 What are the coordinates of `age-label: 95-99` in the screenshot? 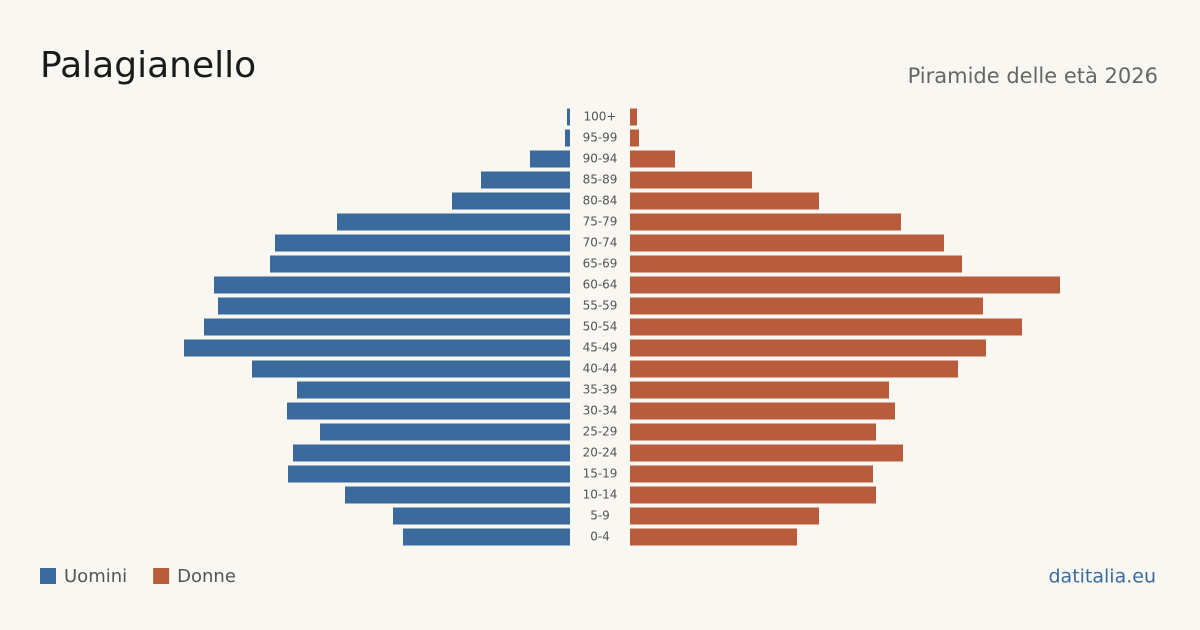 It's located at (600, 138).